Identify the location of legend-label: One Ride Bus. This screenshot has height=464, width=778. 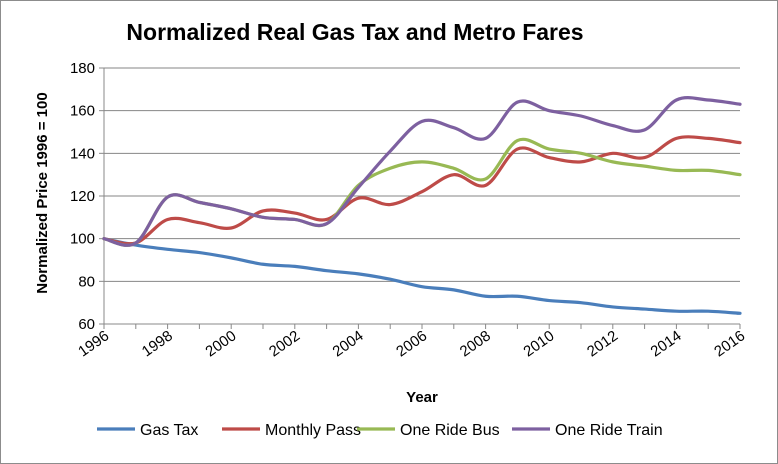
(450, 430).